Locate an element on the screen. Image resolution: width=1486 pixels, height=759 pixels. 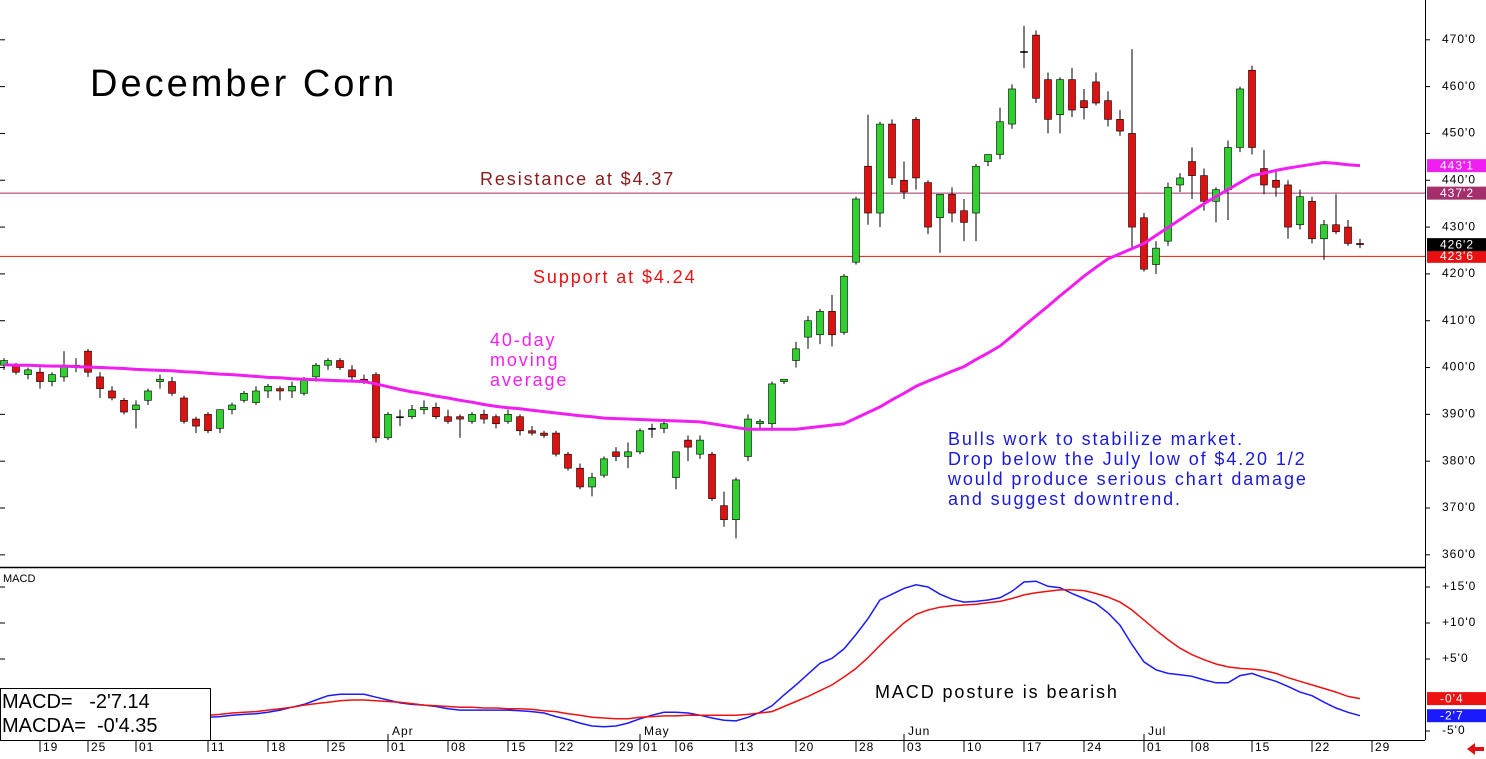
y-tick-label: 390'0 is located at coordinates (1459, 414).